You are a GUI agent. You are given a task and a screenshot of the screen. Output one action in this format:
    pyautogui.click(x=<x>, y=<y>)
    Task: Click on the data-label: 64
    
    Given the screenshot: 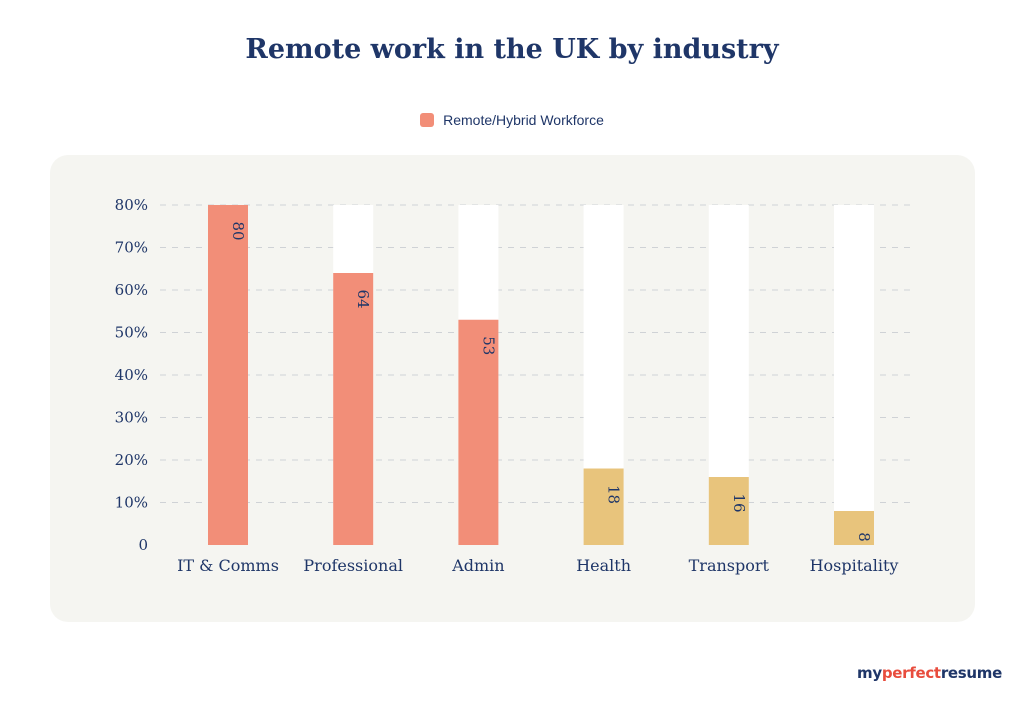 What is the action you would take?
    pyautogui.click(x=363, y=298)
    